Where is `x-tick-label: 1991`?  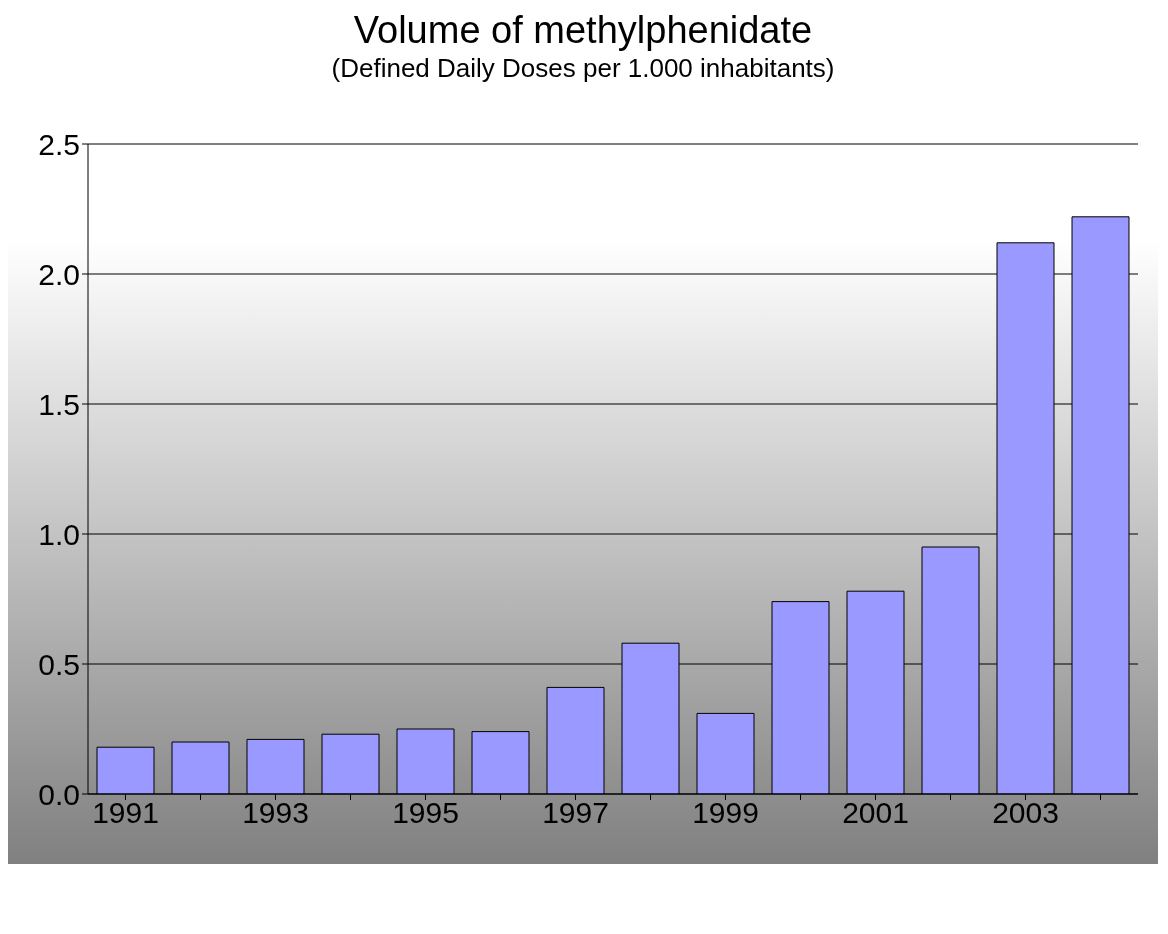 x-tick-label: 1991 is located at coordinates (125, 813).